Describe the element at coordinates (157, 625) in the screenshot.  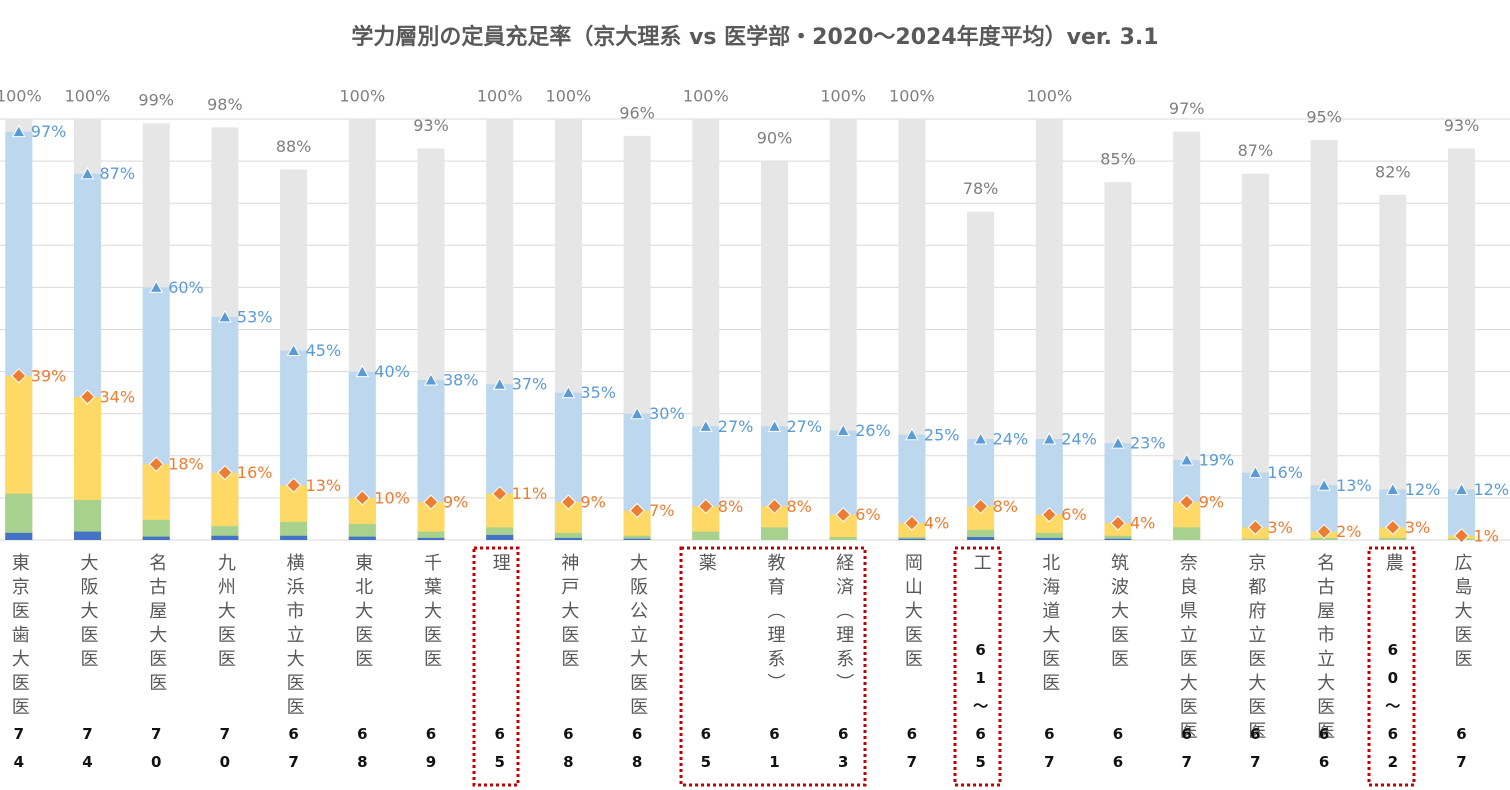
I see `x-tick-label: 名古屋大医医` at that location.